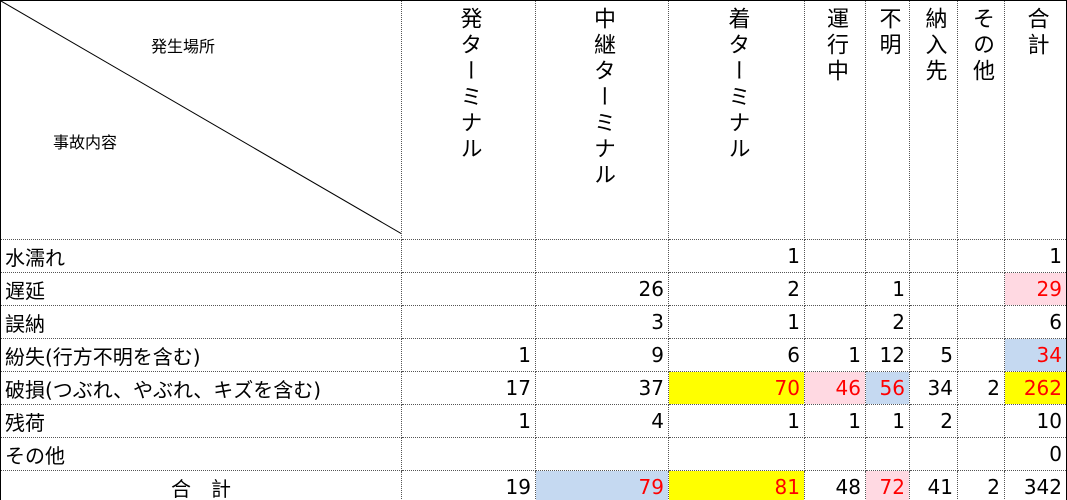  I want to click on column-header: その他, so click(981, 120).